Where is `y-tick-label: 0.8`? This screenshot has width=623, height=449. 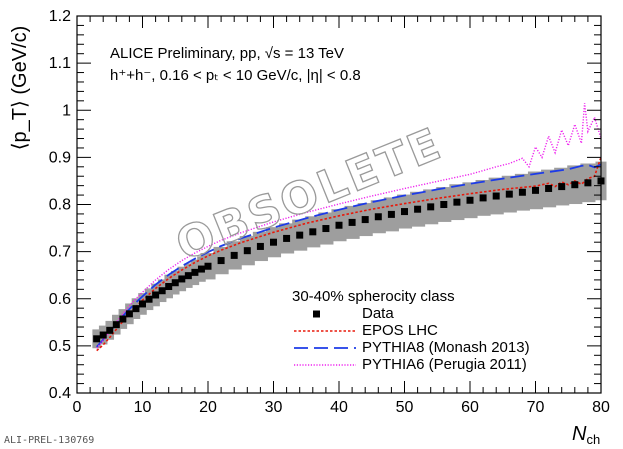 y-tick-label: 0.8 is located at coordinates (60, 205).